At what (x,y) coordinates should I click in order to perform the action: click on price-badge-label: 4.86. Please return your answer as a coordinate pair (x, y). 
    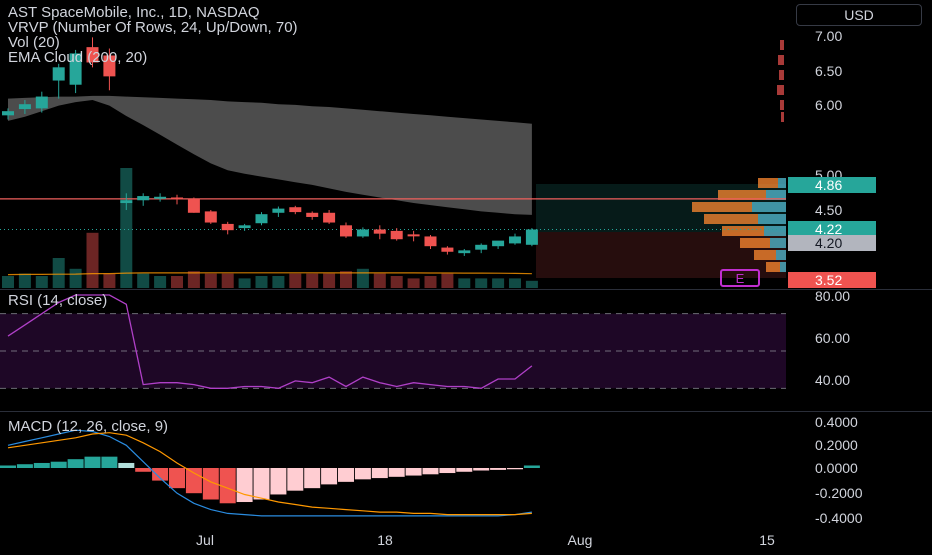
    Looking at the image, I should click on (828, 185).